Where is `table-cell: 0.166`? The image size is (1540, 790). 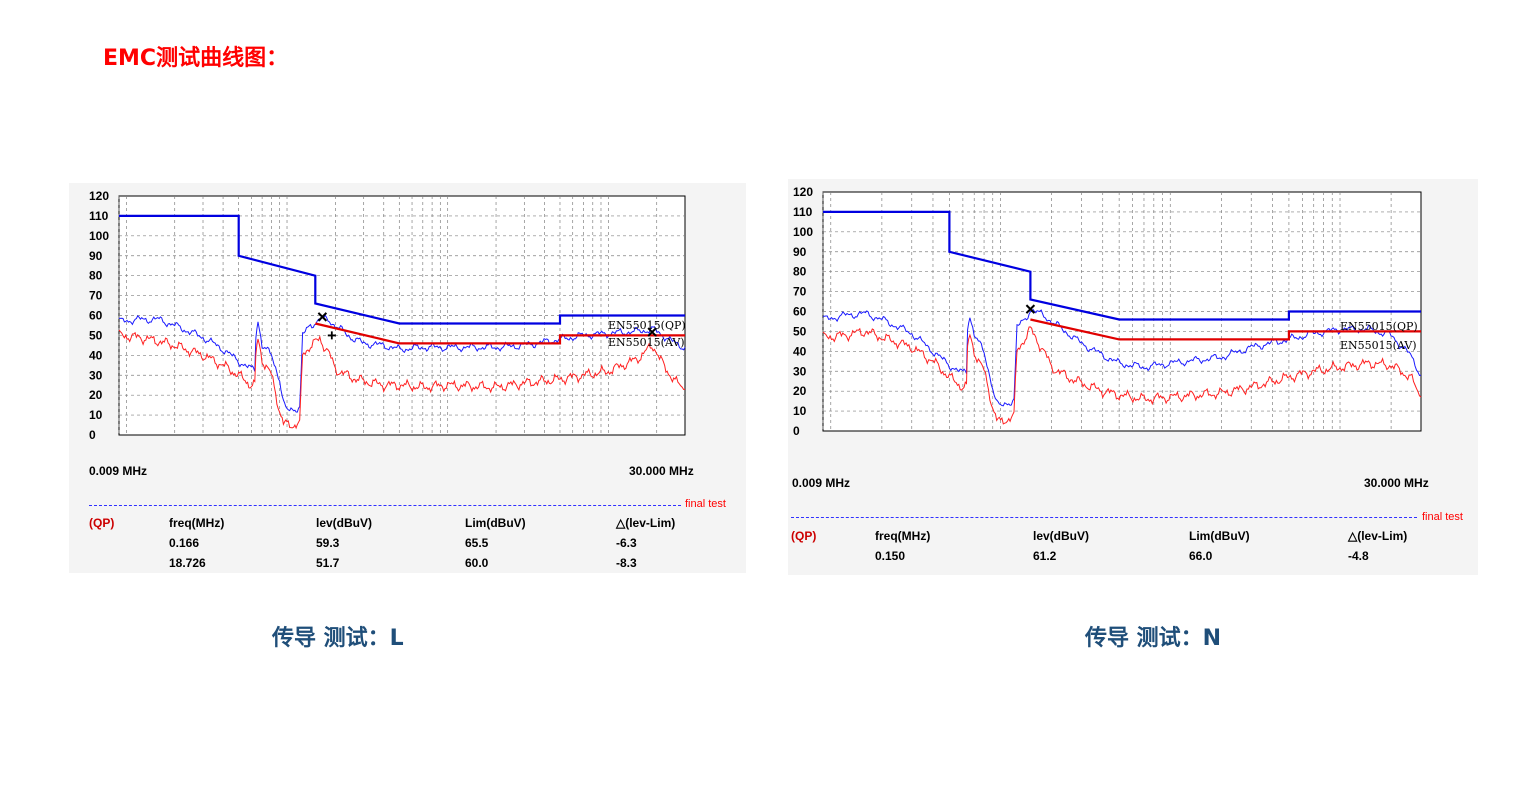
table-cell: 0.166 is located at coordinates (184, 543).